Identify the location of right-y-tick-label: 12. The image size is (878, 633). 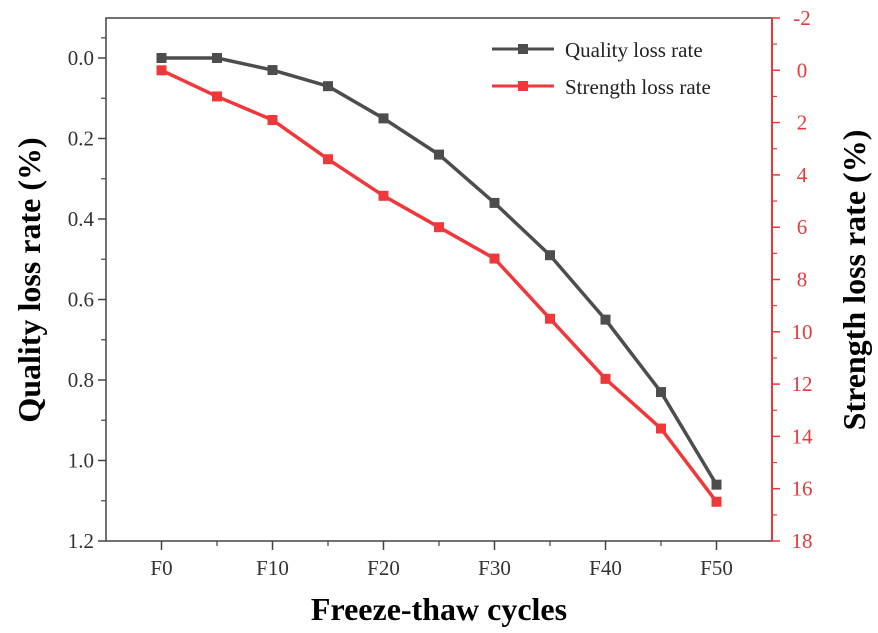
(802, 384).